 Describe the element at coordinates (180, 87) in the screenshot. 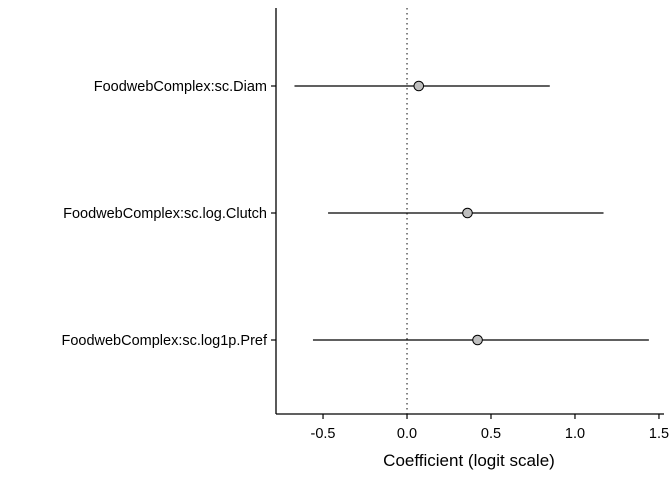

I see `y-tick-label: FoodwebComplex:sc.Diam` at that location.